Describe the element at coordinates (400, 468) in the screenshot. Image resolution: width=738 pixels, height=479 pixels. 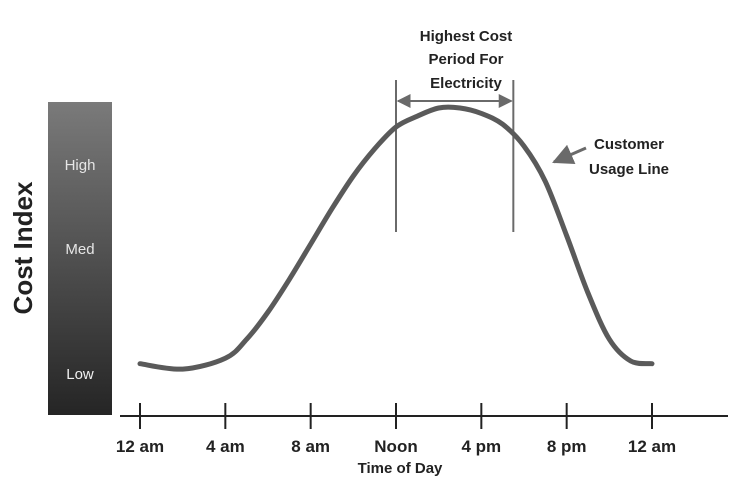
I see `x-axis-label: Time of Day` at that location.